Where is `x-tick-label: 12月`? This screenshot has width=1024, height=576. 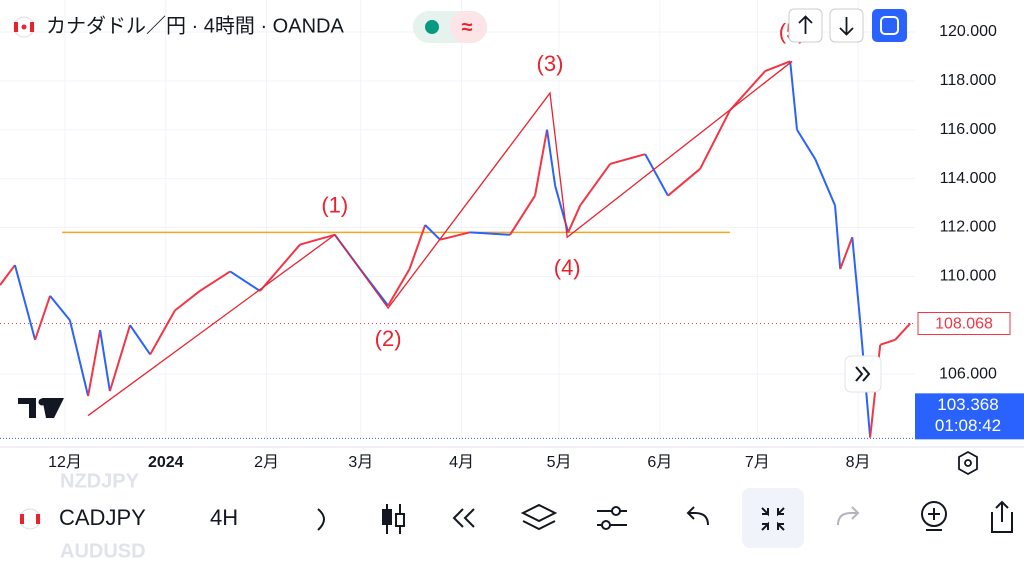
x-tick-label: 12月 is located at coordinates (65, 462).